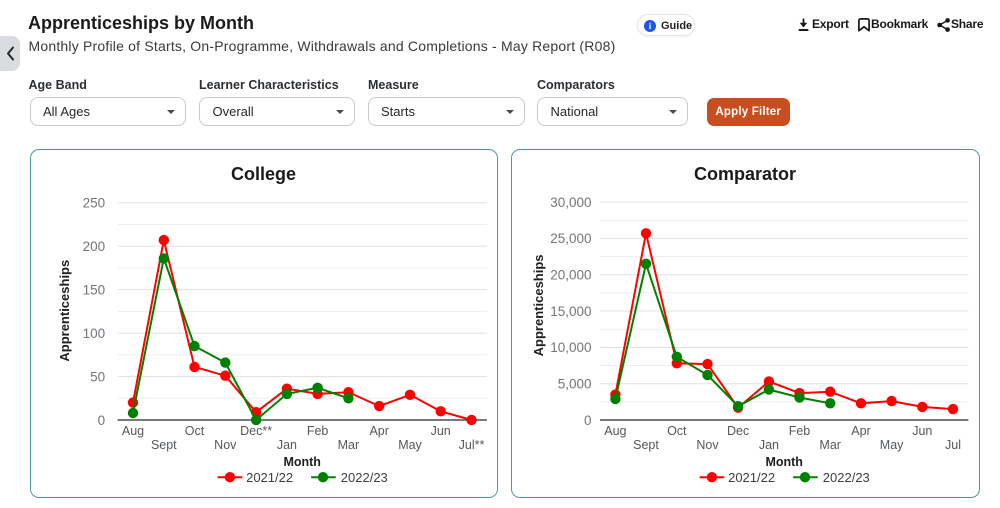 The image size is (1000, 508). What do you see at coordinates (953, 445) in the screenshot?
I see `svg-text: Jul` at bounding box center [953, 445].